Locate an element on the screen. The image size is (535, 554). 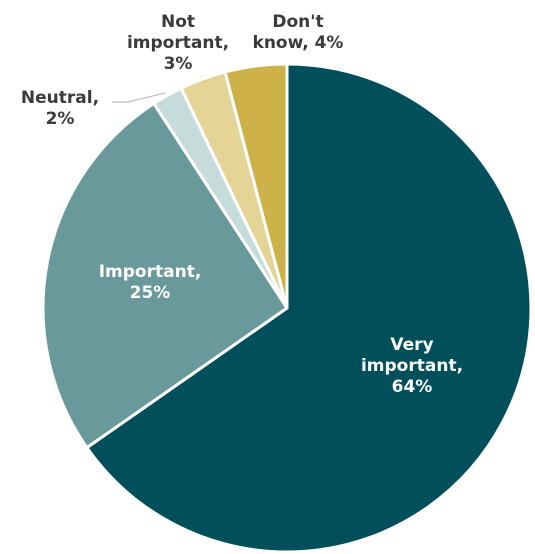
leader-line-neutral is located at coordinates (139, 97).